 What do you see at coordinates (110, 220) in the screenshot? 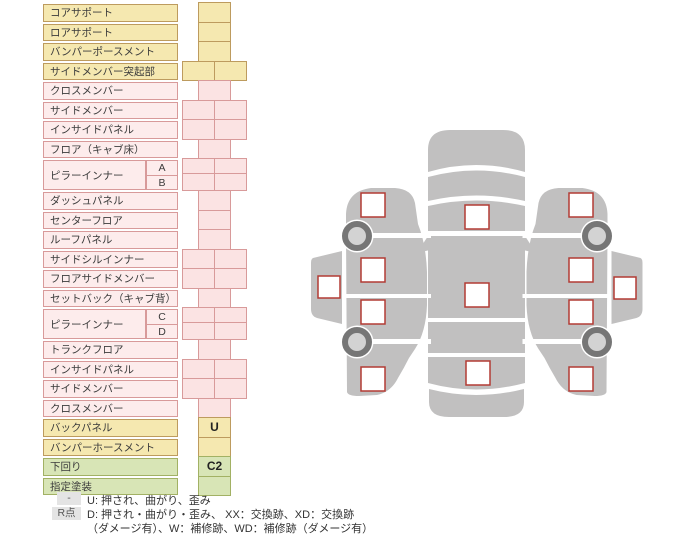
I see `part-label: センターフロア` at bounding box center [110, 220].